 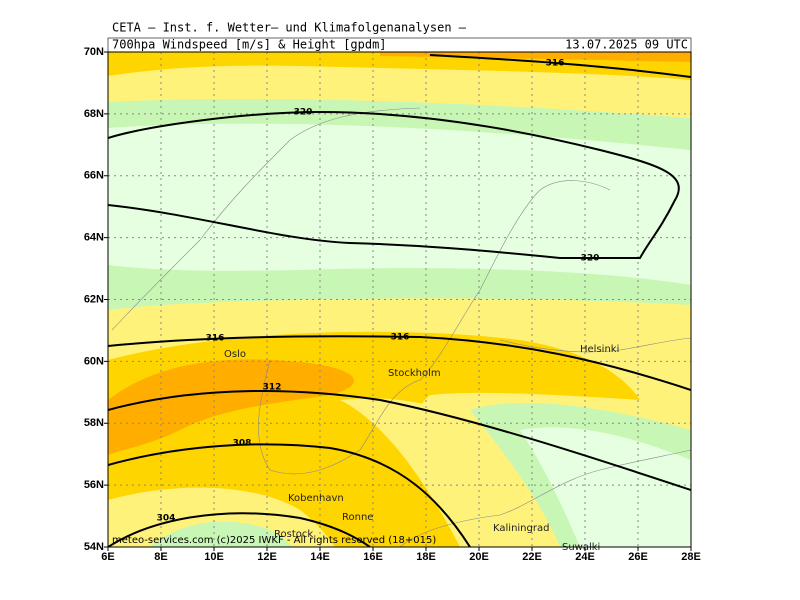 What do you see at coordinates (293, 534) in the screenshot?
I see `city-label: Rostock` at bounding box center [293, 534].